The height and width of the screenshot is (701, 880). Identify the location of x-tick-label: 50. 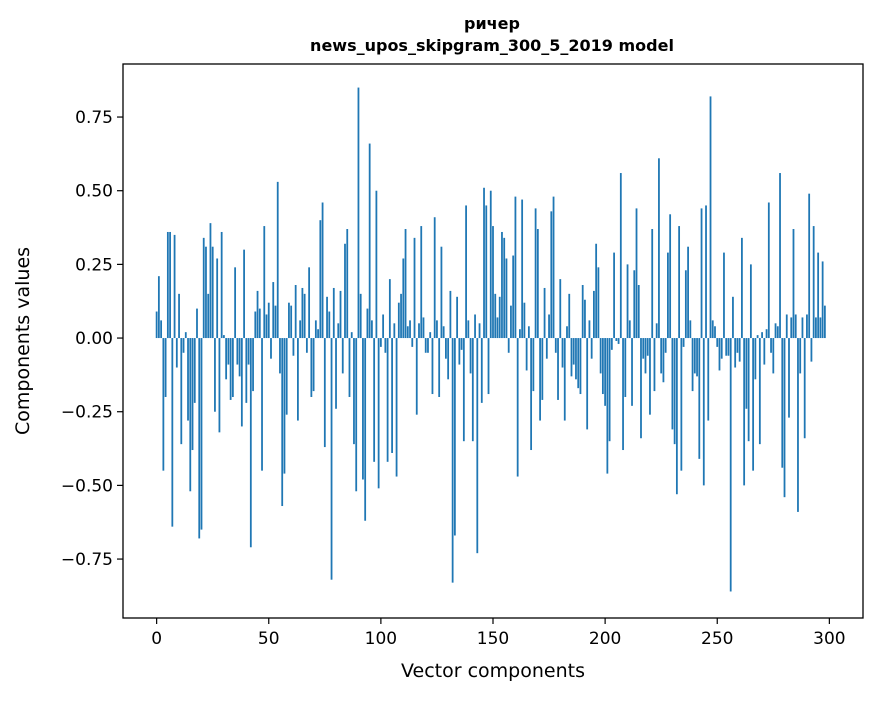
(269, 639).